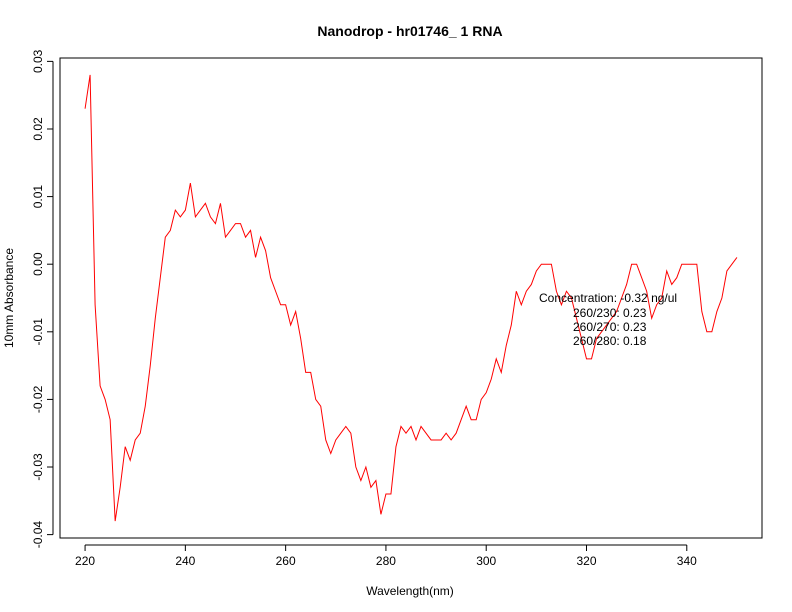 This screenshot has width=792, height=612. Describe the element at coordinates (185, 561) in the screenshot. I see `x-tick-label: 240` at that location.